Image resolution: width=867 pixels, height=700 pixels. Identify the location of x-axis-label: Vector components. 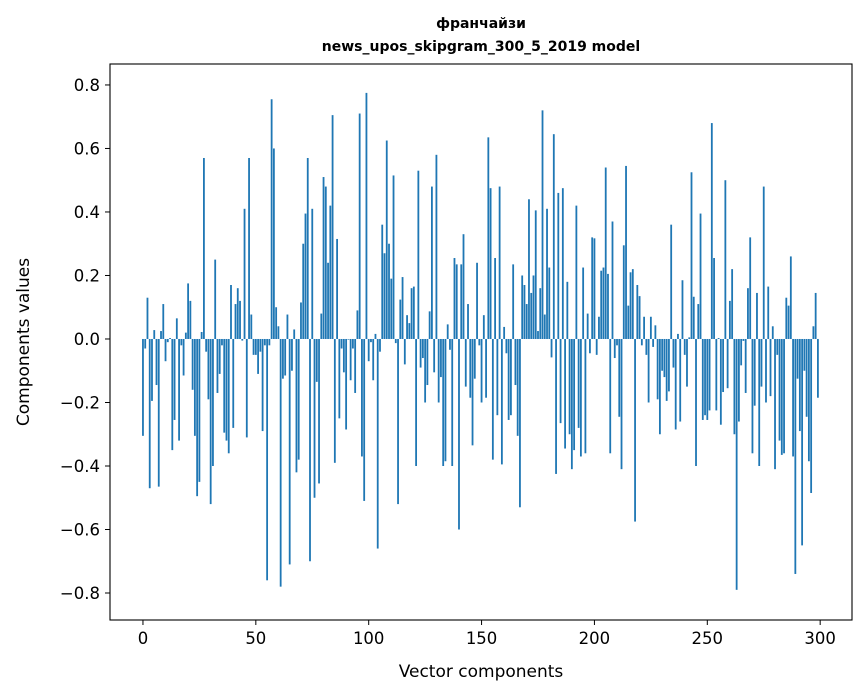
(481, 672).